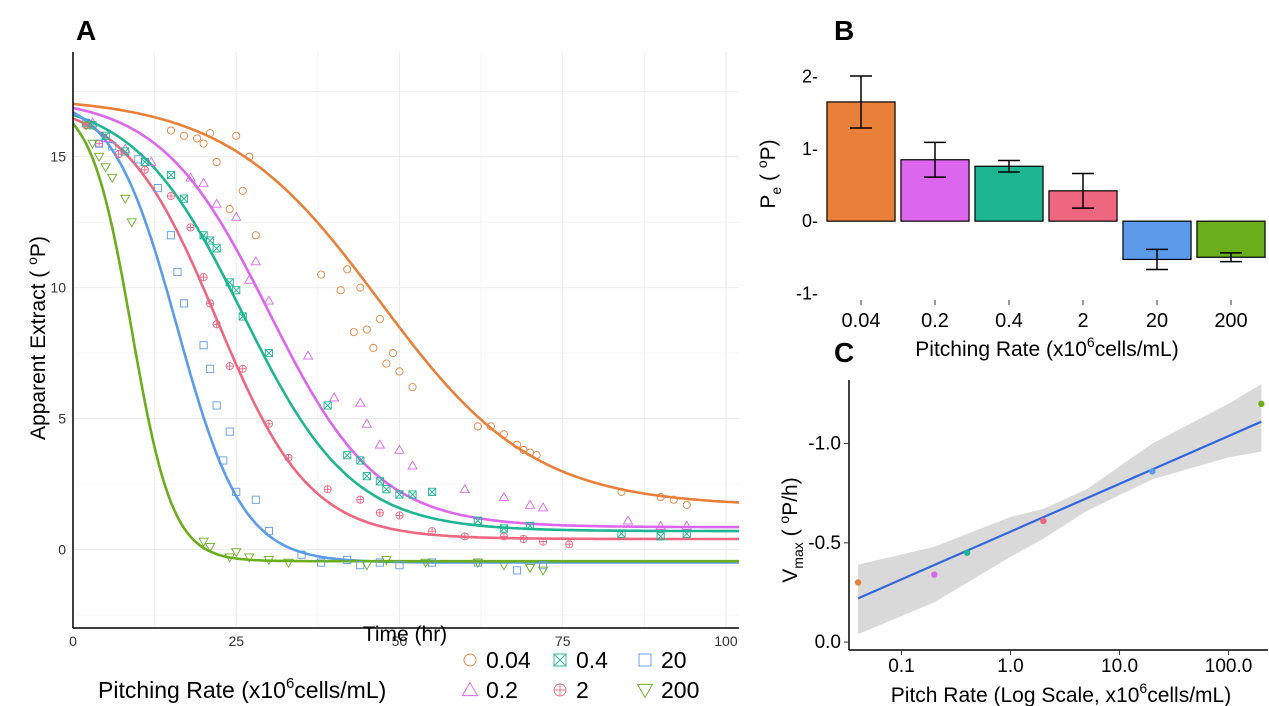 This screenshot has height=706, width=1269. Describe the element at coordinates (824, 444) in the screenshot. I see `panel-c-y-tick-label: -1.0` at that location.